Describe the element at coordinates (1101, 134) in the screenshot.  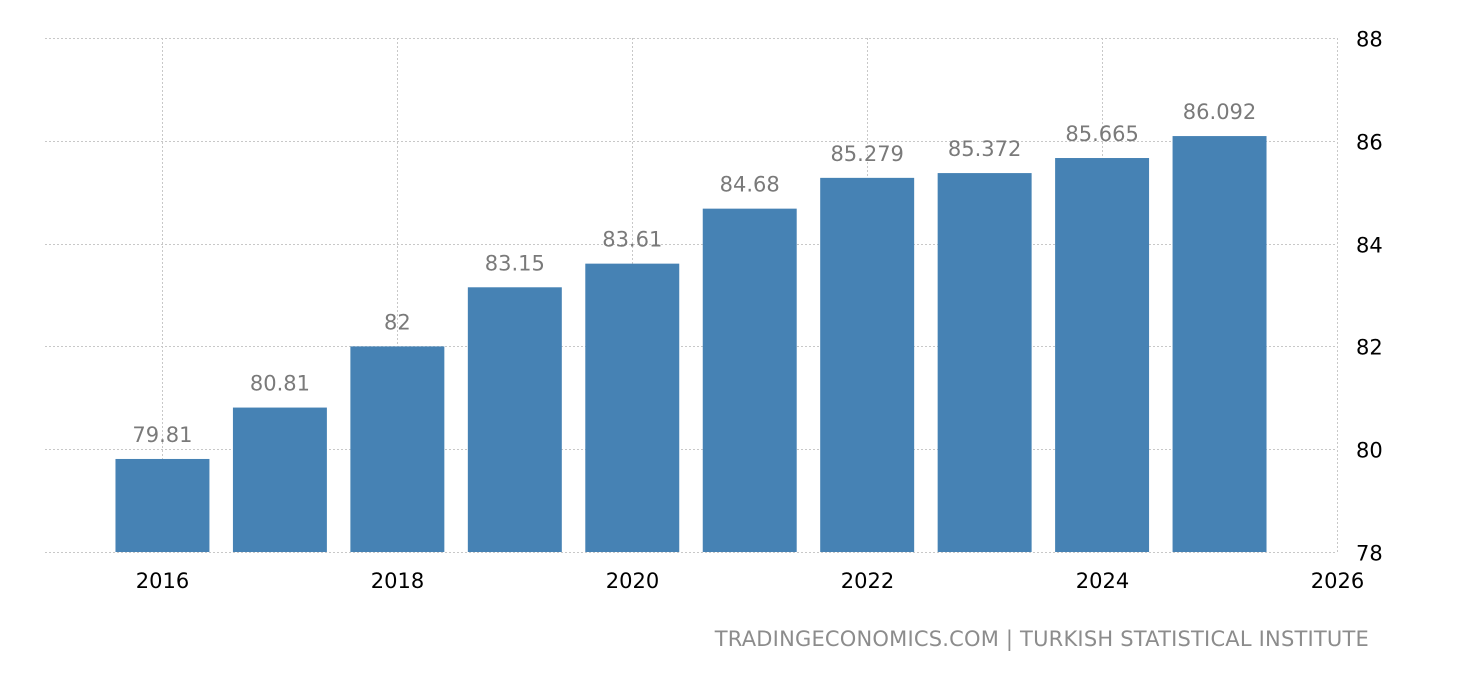
I see `data-label-2024: 85.665` at that location.